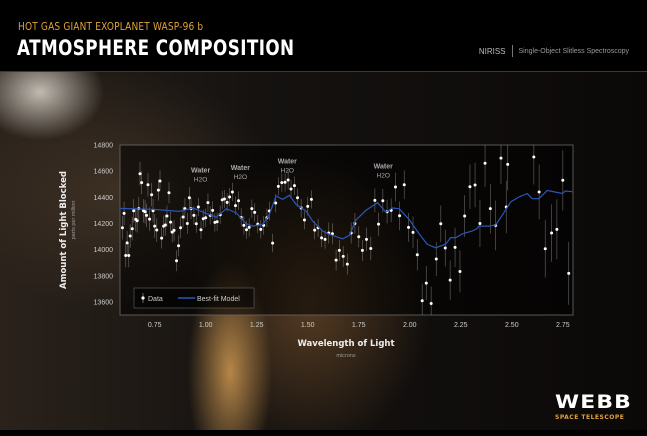 The width and height of the screenshot is (647, 436). What do you see at coordinates (104, 198) in the screenshot?
I see `y-tick-label: 14400` at bounding box center [104, 198].